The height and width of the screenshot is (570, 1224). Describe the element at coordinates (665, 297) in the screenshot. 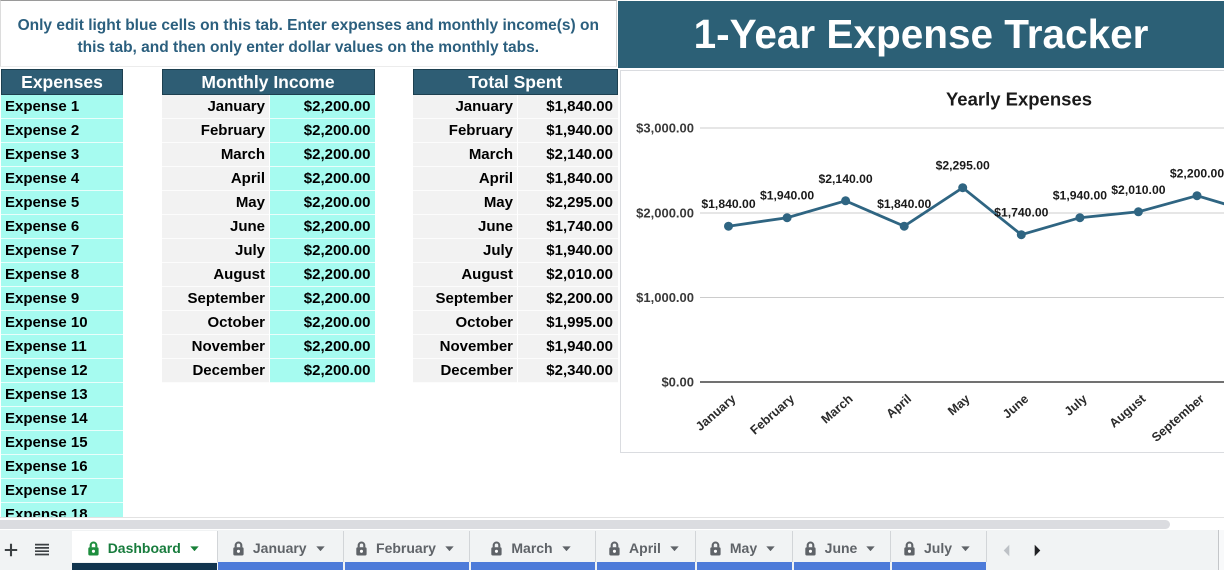

I see `svg-text: $1,000.00` at that location.